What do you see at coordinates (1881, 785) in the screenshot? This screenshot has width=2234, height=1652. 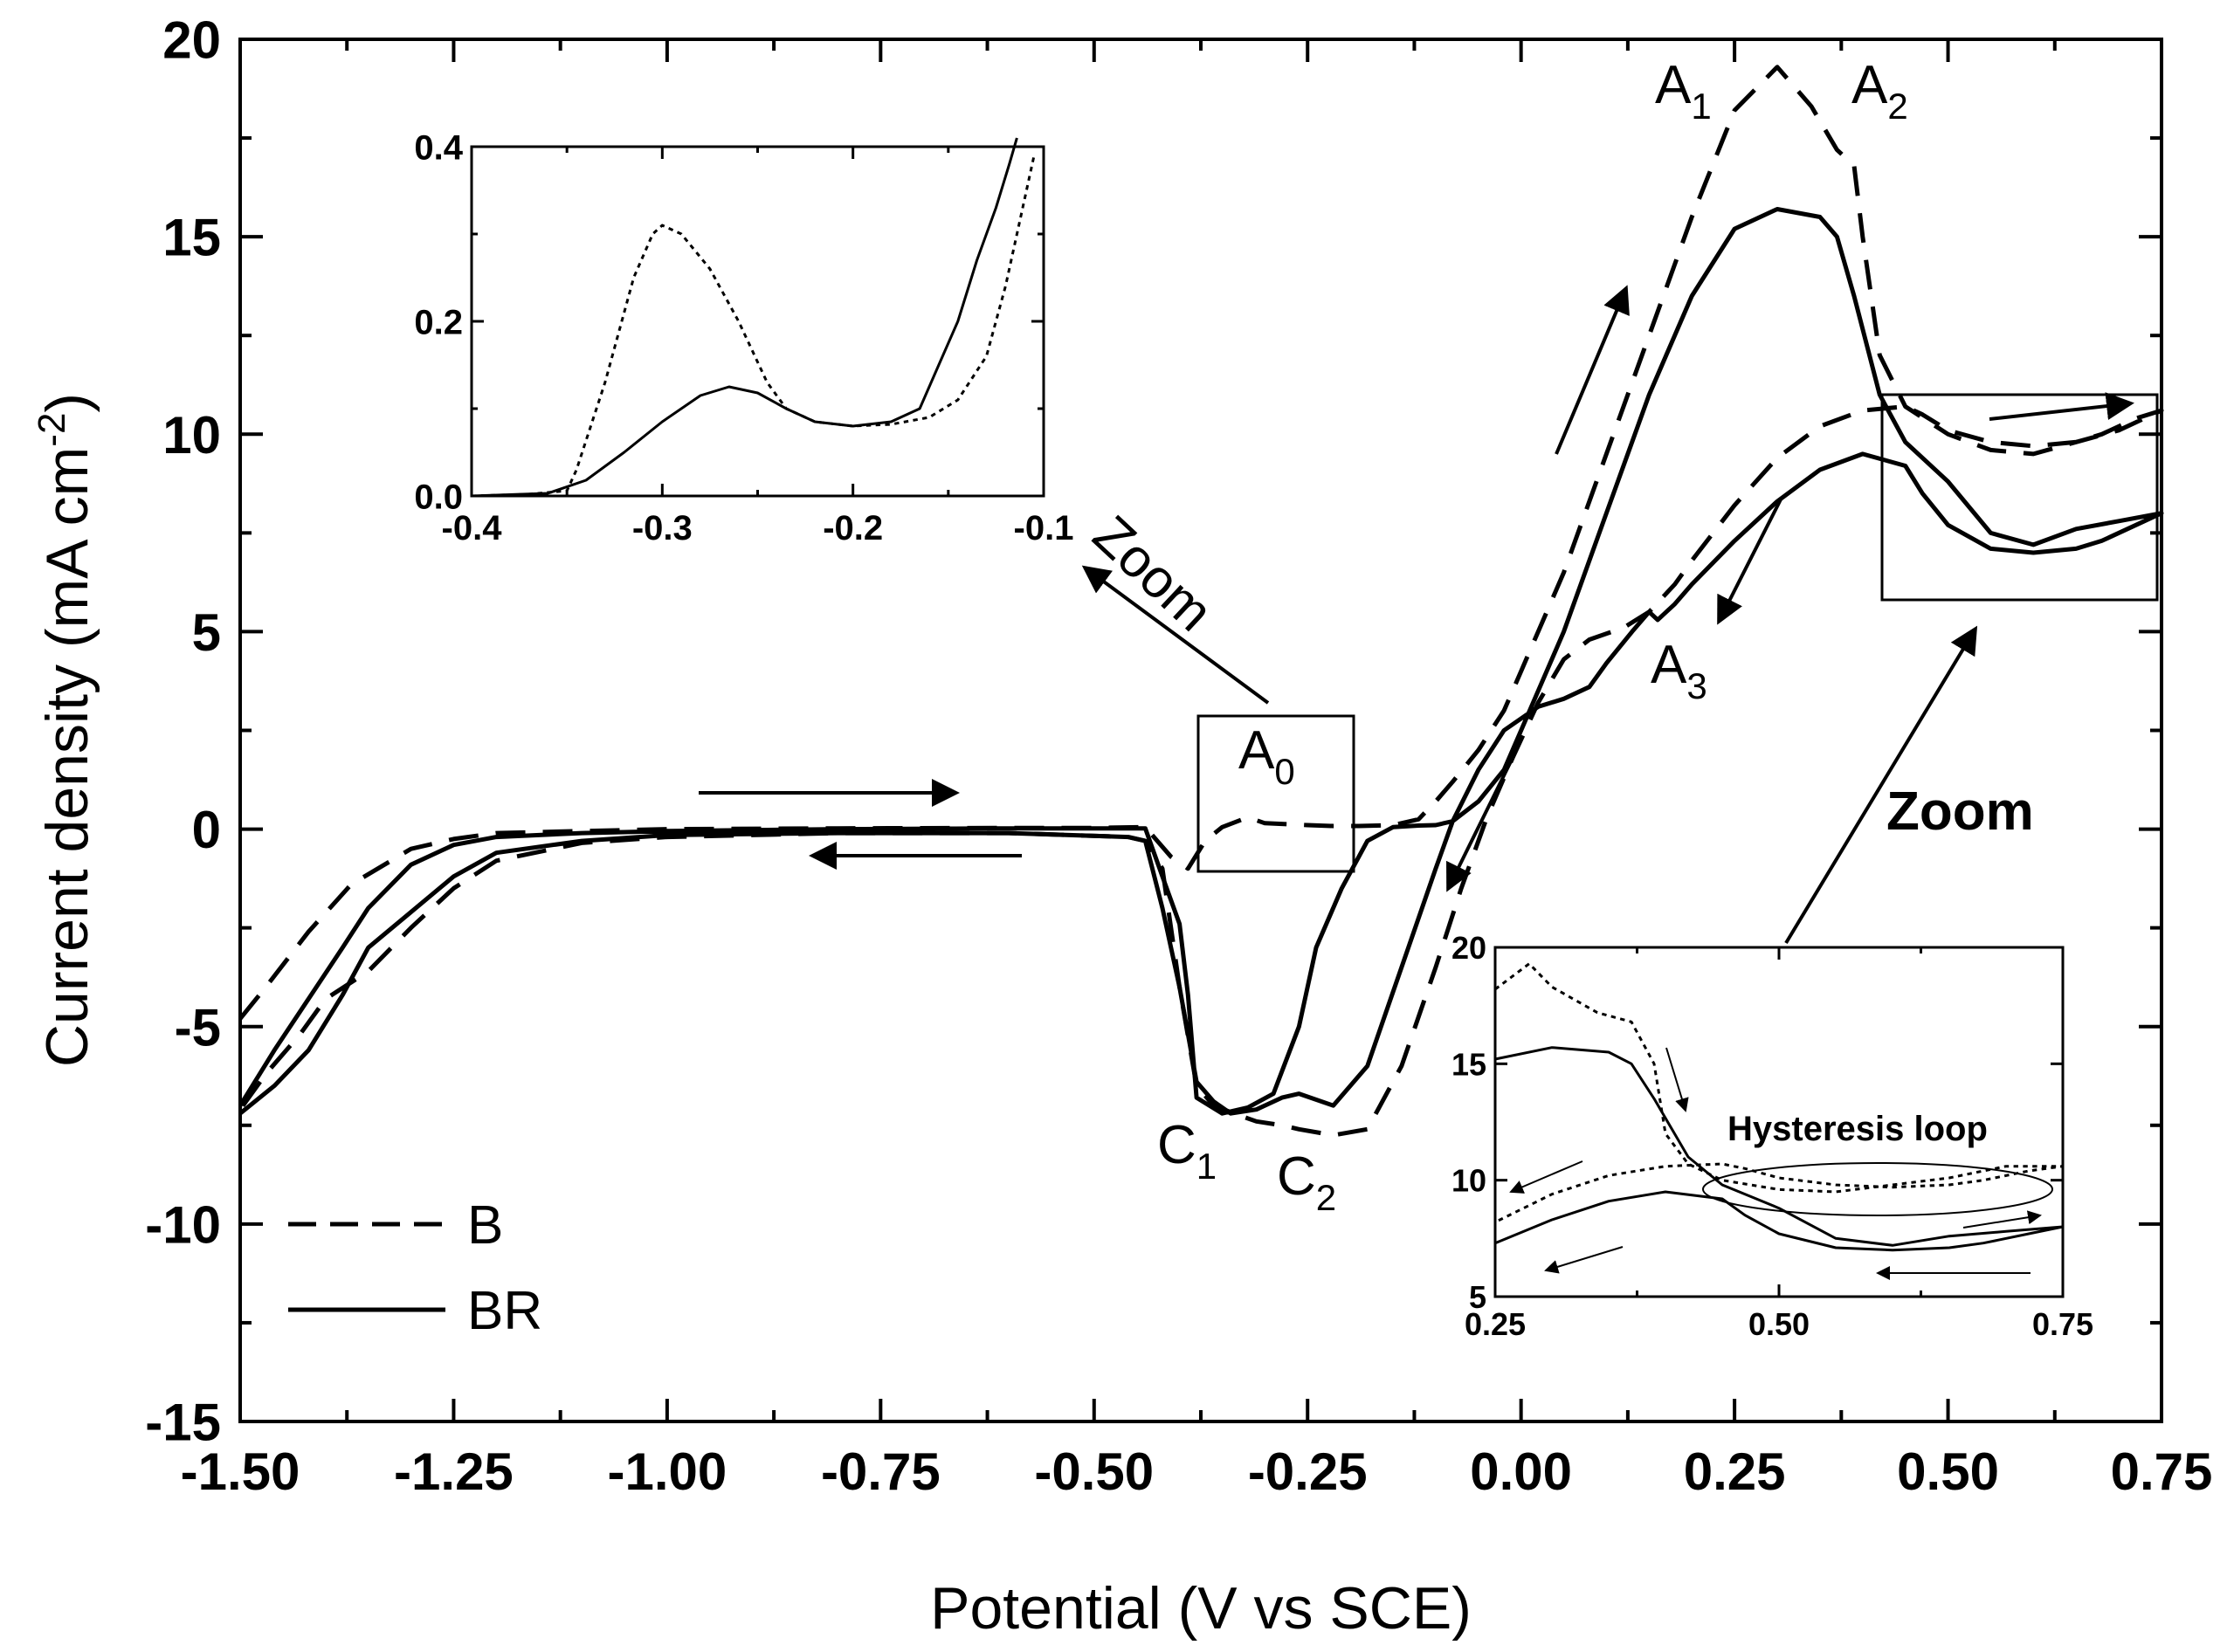 I see `arrow-zoom-right` at bounding box center [1881, 785].